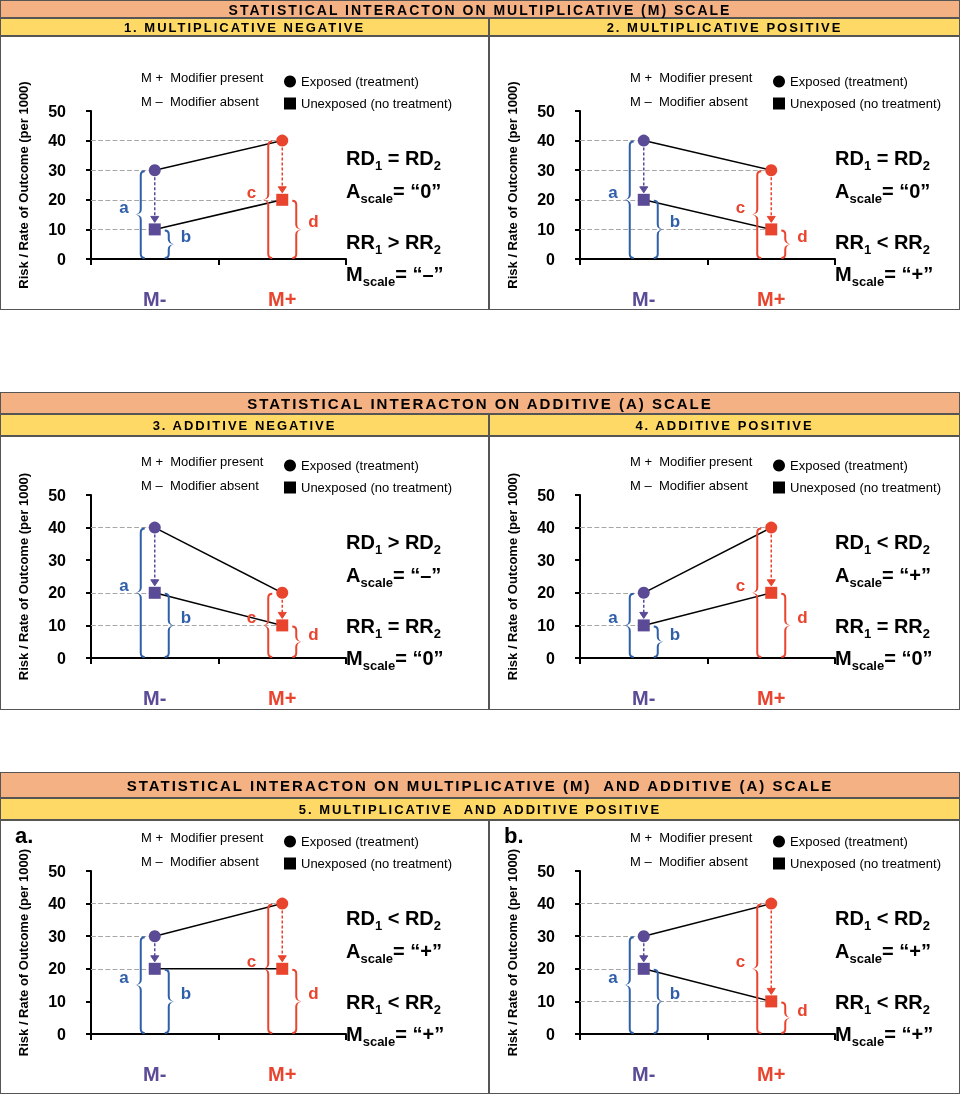 This screenshot has height=1094, width=960. What do you see at coordinates (23, 952) in the screenshot?
I see `y-axis-title: Risk / Rate of Outcome (per 1000)` at bounding box center [23, 952].